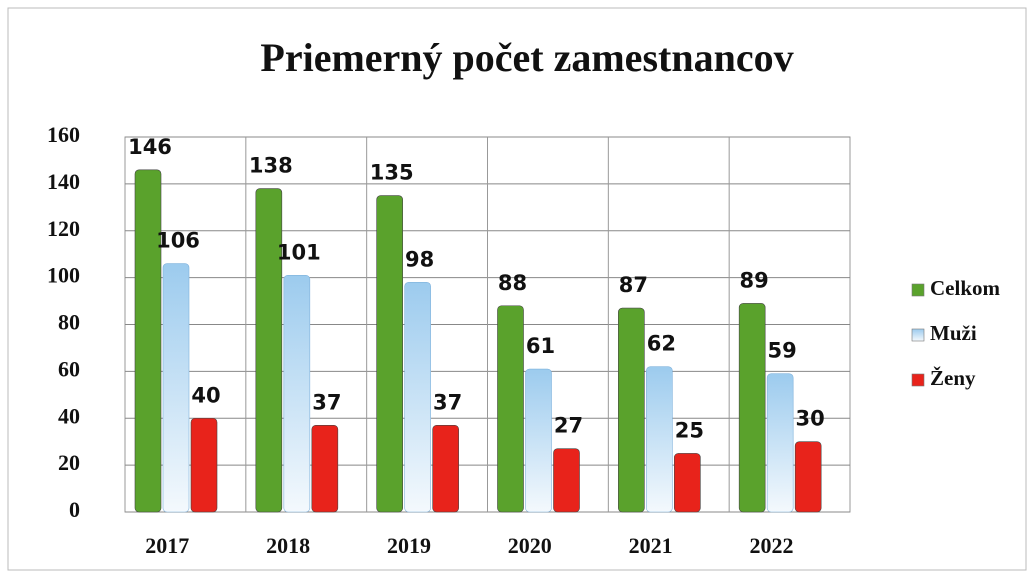  What do you see at coordinates (530, 545) in the screenshot?
I see `x-tick-label: 2020` at bounding box center [530, 545].